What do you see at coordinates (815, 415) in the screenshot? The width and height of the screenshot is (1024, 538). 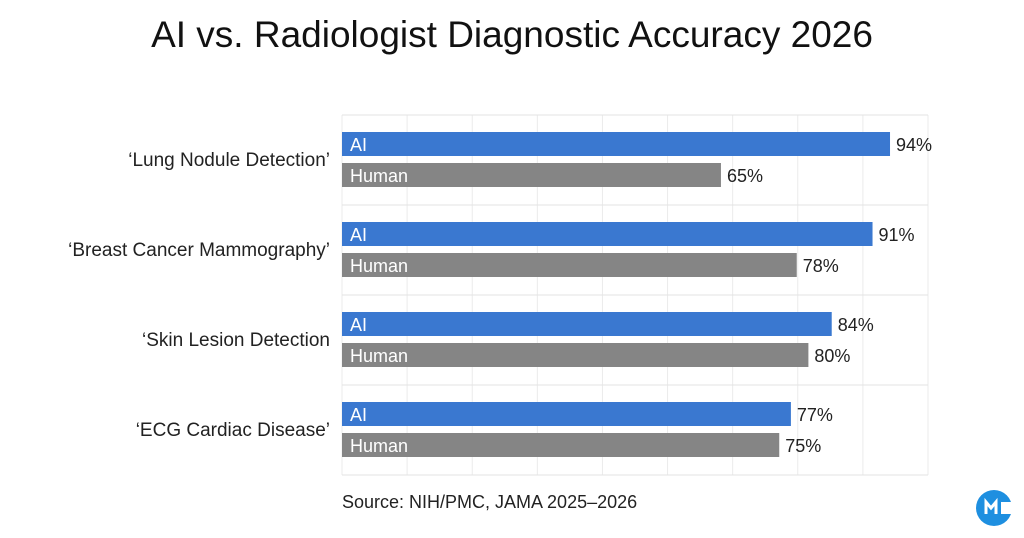 I see `data-label: 77%` at bounding box center [815, 415].